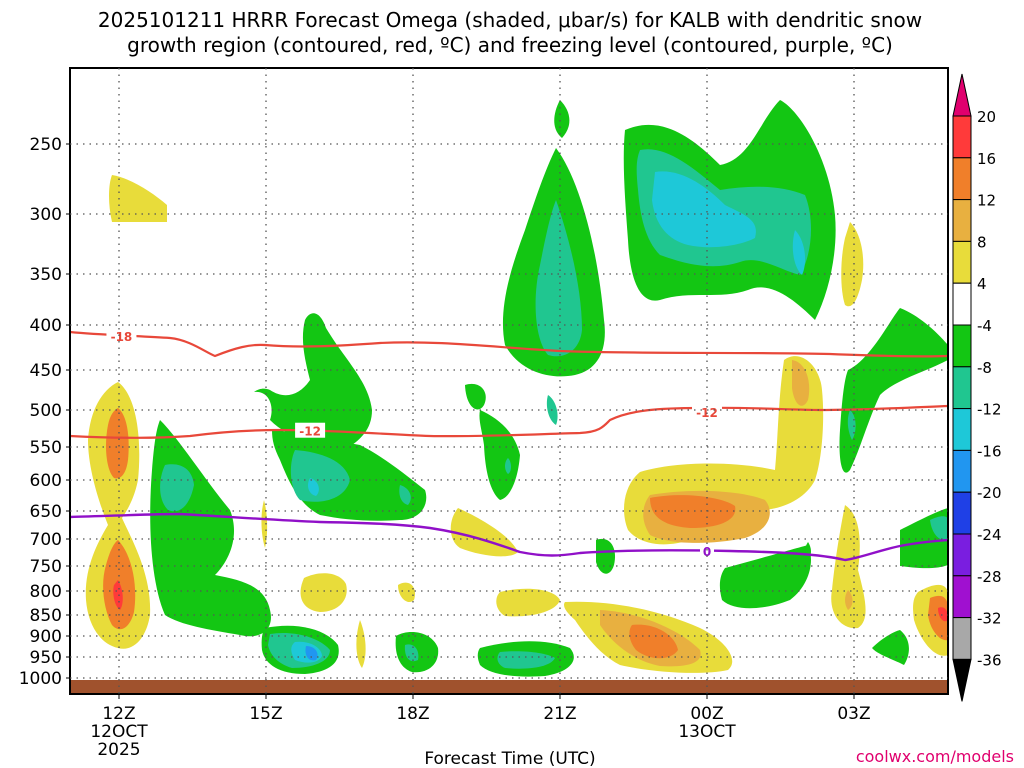  Describe the element at coordinates (984, 326) in the screenshot. I see `colorbar-label: -4` at that location.